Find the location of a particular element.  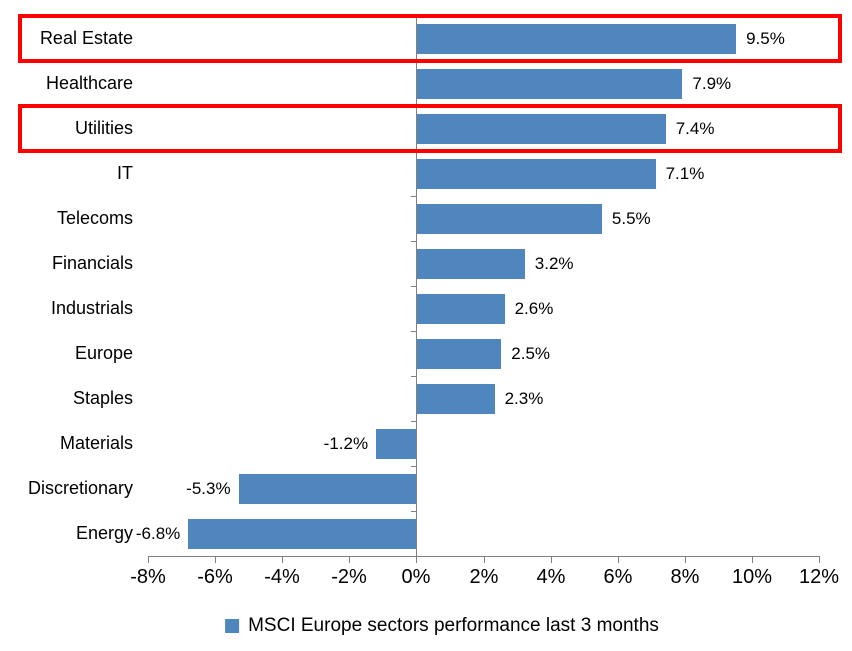

category-label: Industrials is located at coordinates (91, 308).